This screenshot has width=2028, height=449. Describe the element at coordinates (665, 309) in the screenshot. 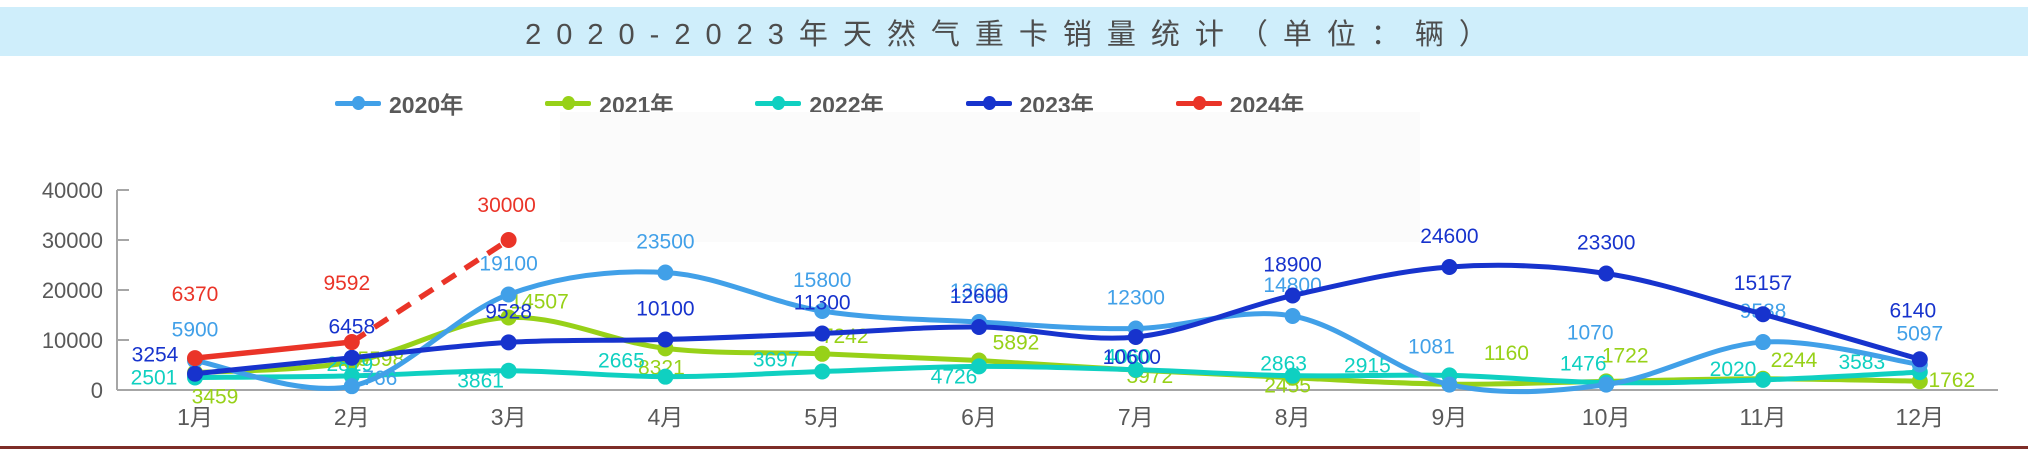

I see `data-label: 10100` at that location.